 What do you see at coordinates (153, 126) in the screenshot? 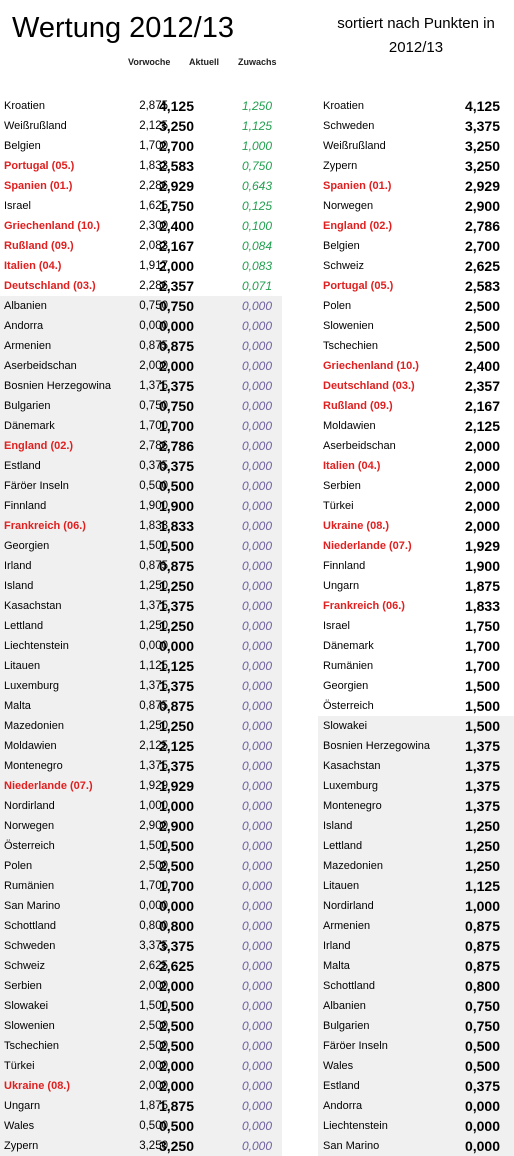
I see `vorwoche-value: 2,125` at bounding box center [153, 126].